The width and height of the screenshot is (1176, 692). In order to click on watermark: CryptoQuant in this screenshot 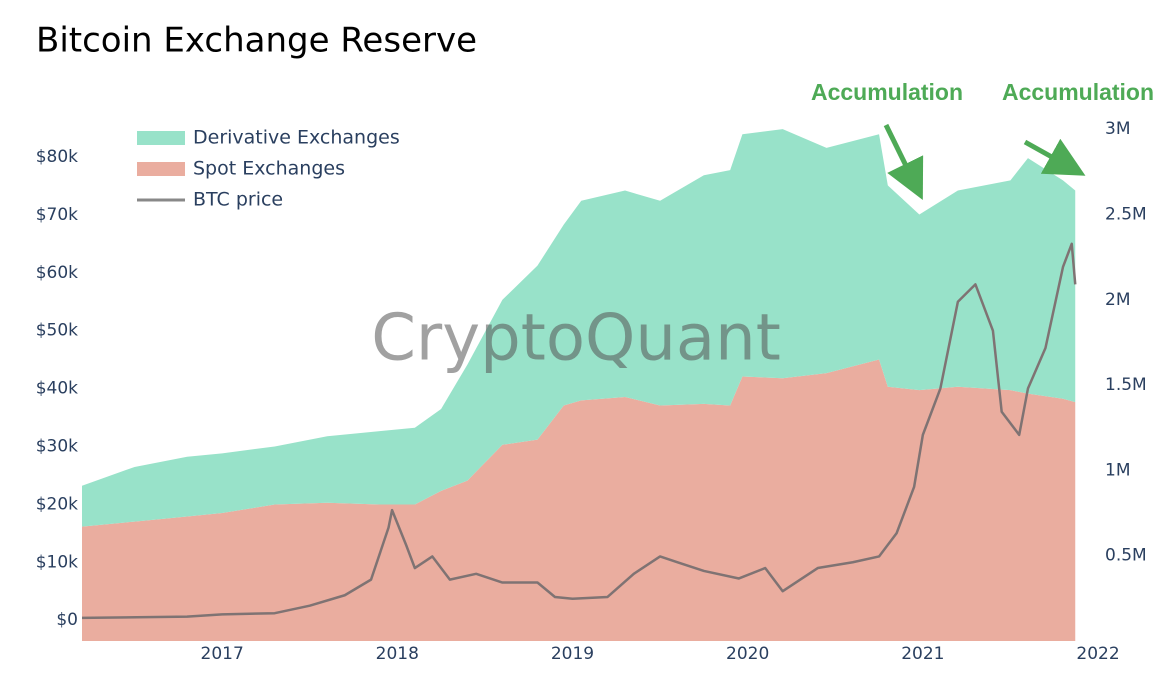, I will do `click(576, 339)`.